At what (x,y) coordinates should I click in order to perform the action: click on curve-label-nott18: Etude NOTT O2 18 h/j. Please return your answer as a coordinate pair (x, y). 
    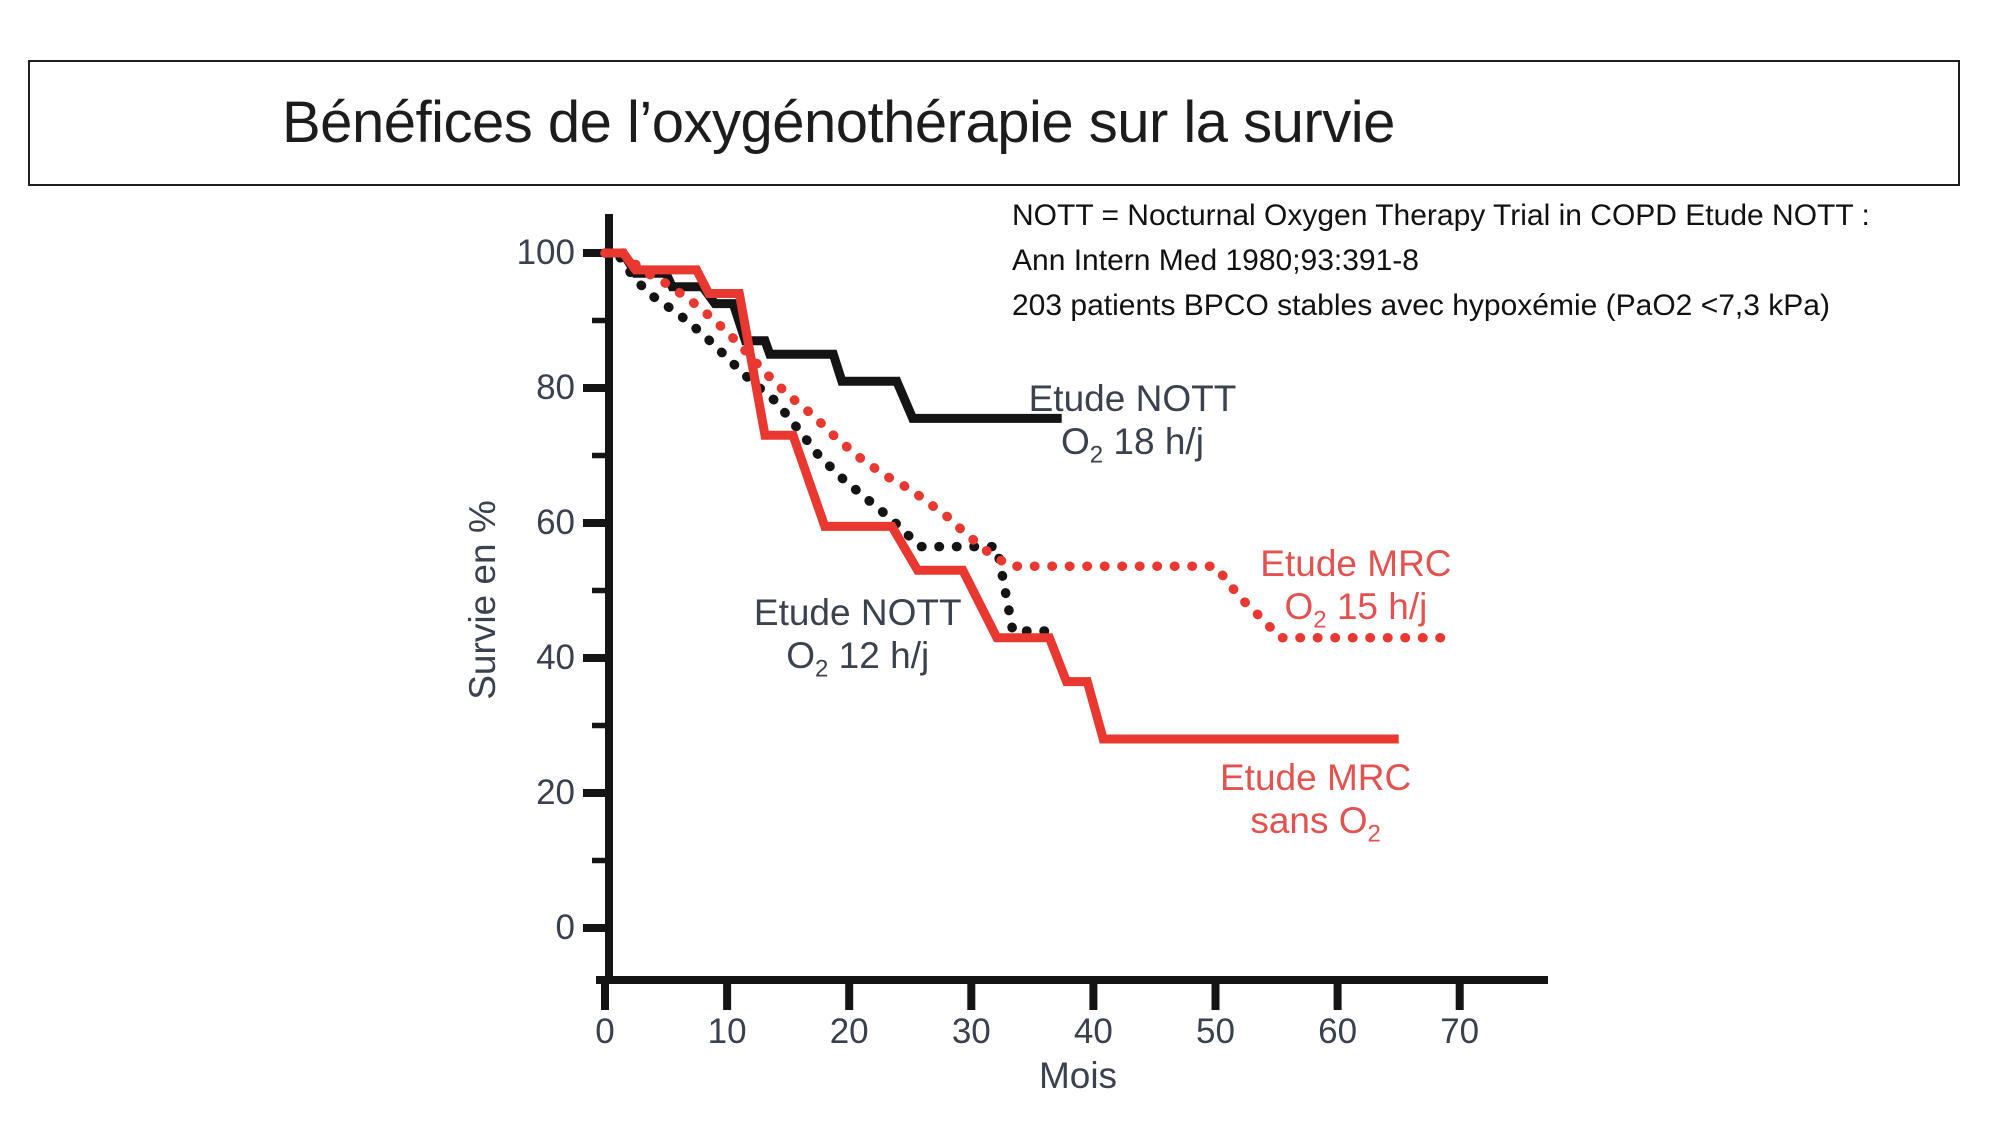
    Looking at the image, I should click on (1132, 426).